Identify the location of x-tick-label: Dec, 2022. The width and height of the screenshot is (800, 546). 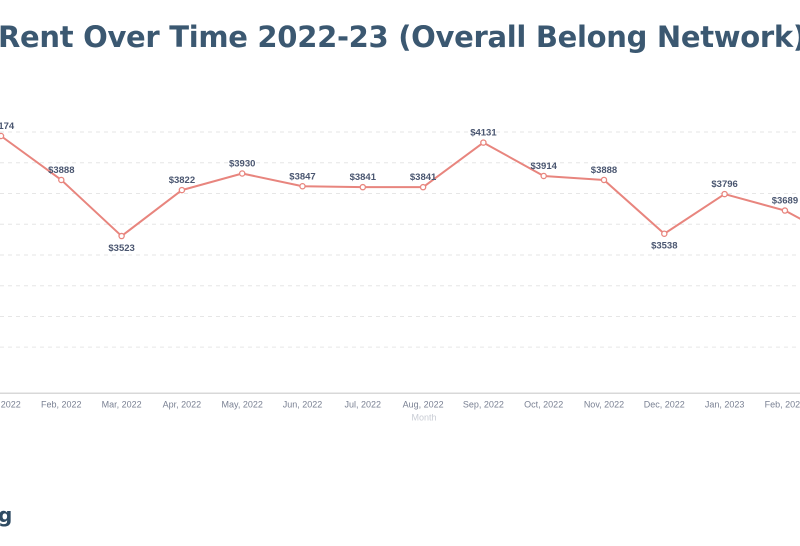
(664, 404).